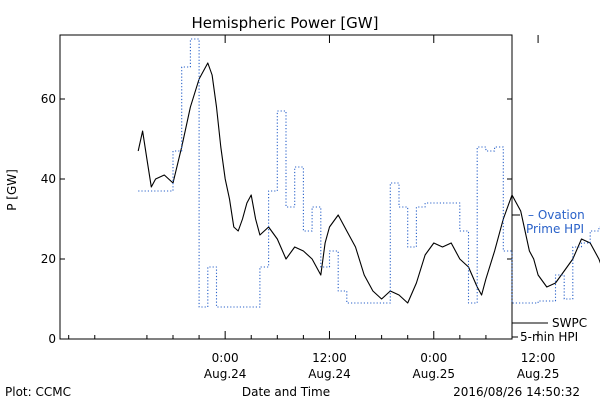  What do you see at coordinates (569, 323) in the screenshot?
I see `legend-swpc-line1: SWPC` at bounding box center [569, 323].